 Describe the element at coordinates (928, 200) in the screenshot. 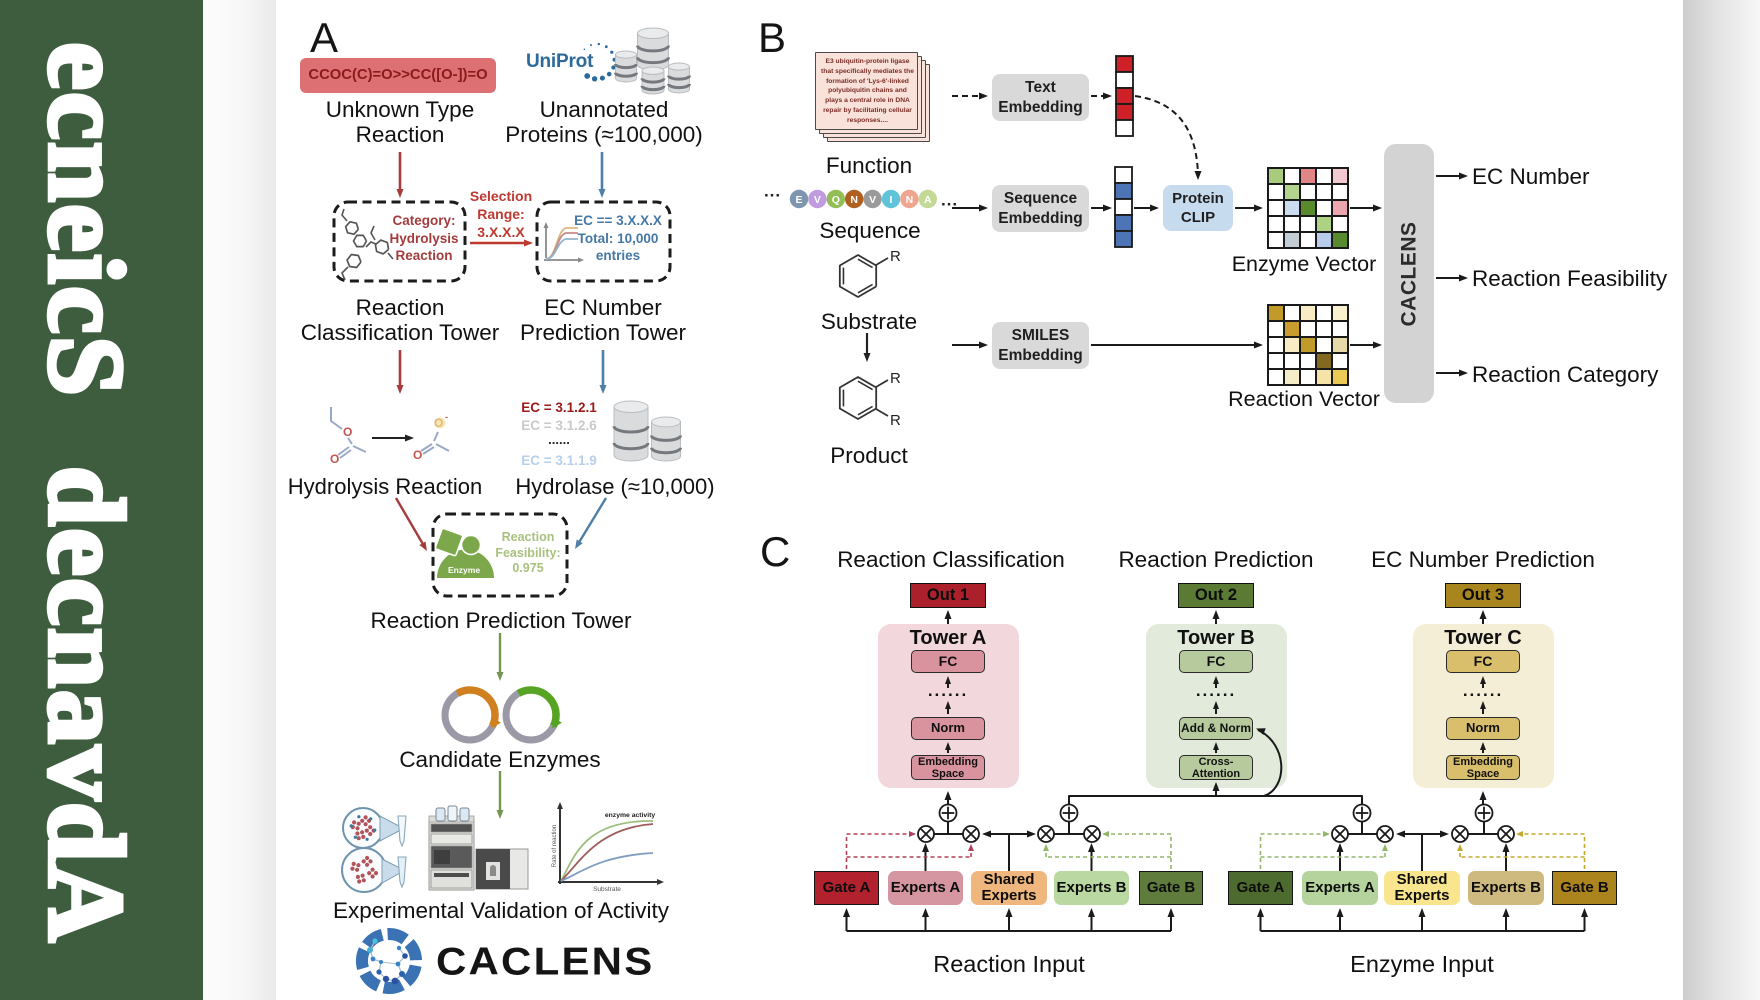

I see `svg-text: A` at that location.